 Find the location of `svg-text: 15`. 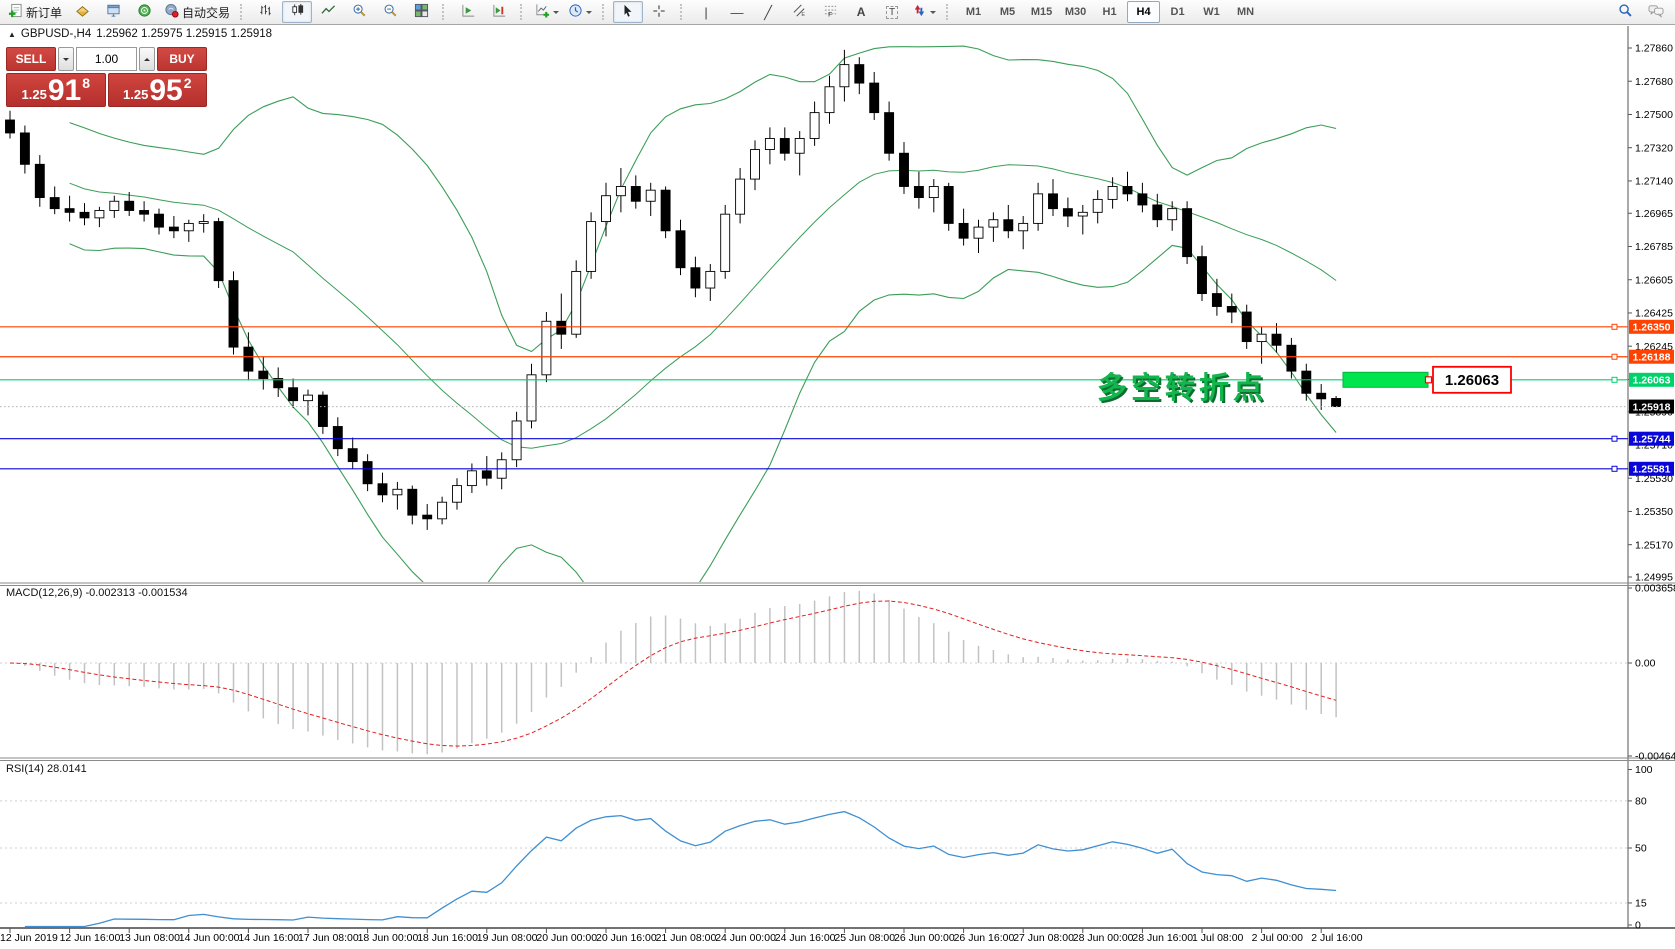

svg-text: 15 is located at coordinates (1641, 904).